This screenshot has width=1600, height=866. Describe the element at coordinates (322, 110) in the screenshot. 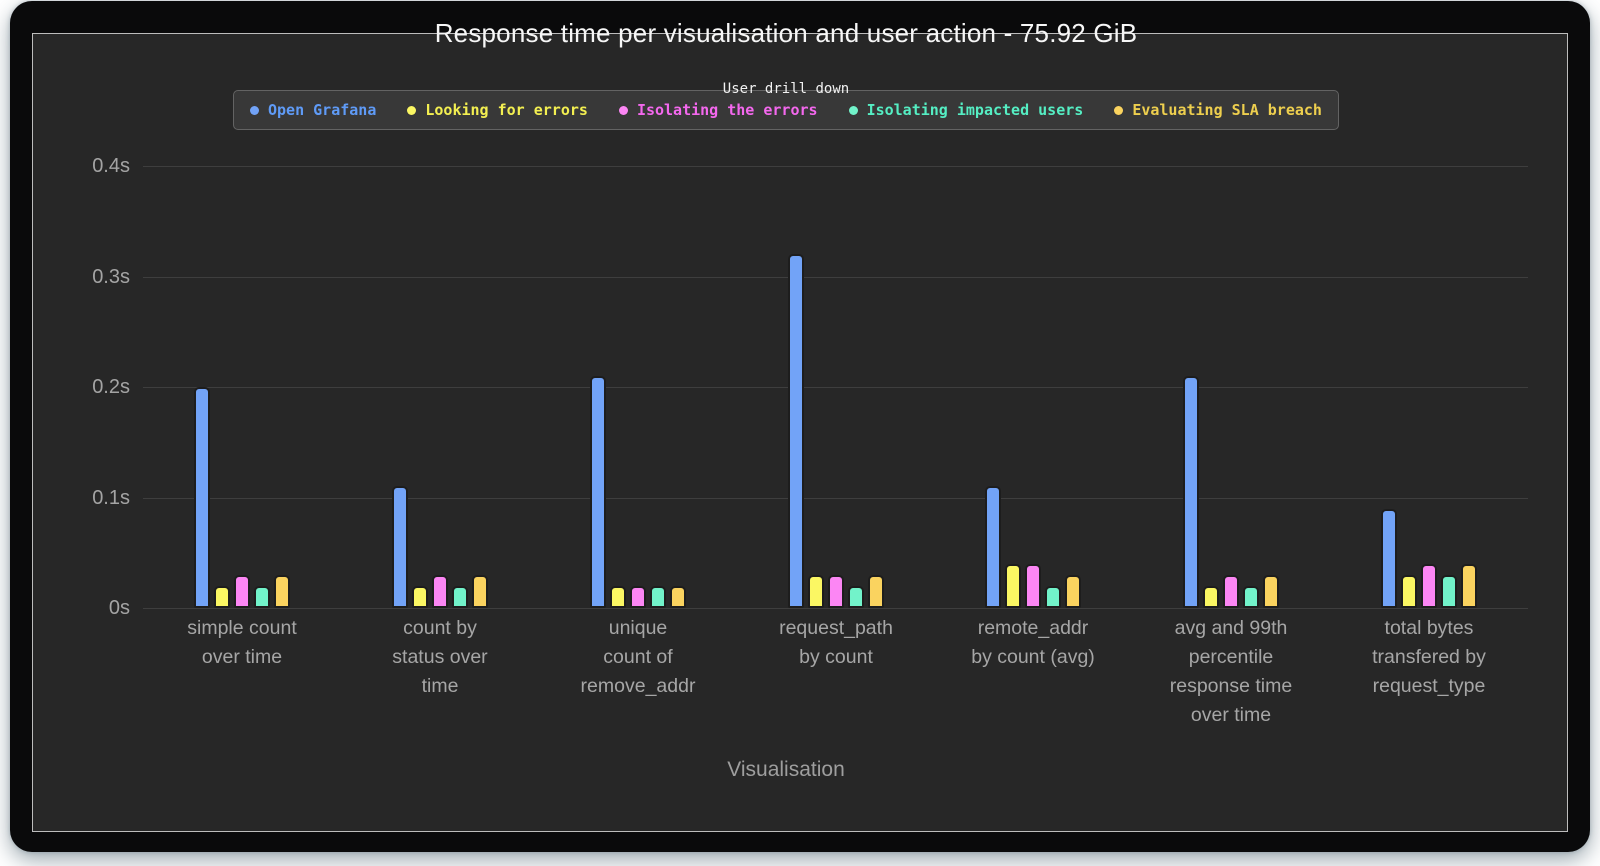

I see `legend-item-label: Open Grafana` at that location.